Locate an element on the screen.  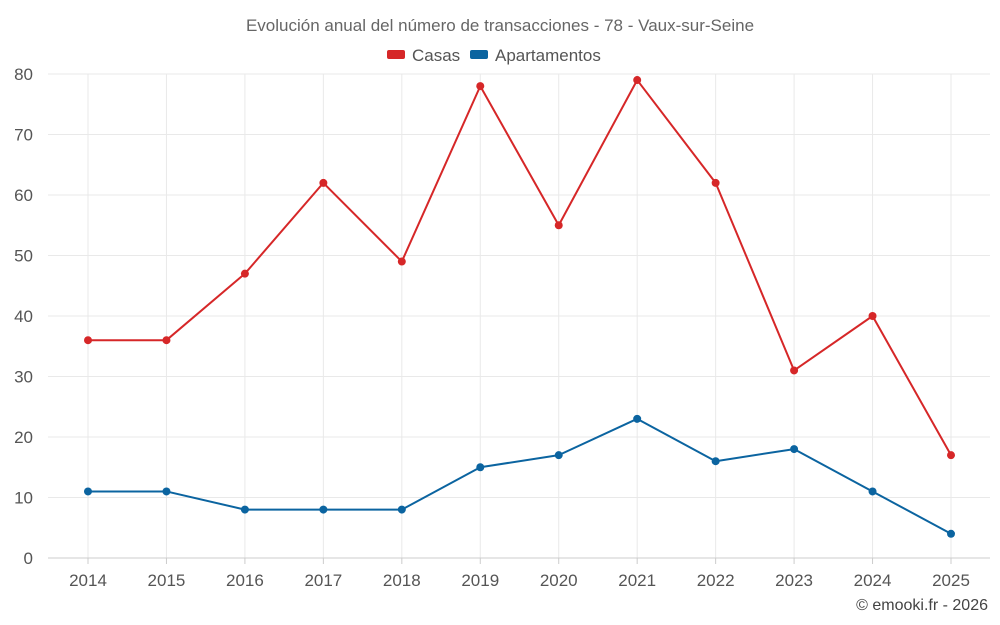
y-tick-label: 20 is located at coordinates (23, 437).